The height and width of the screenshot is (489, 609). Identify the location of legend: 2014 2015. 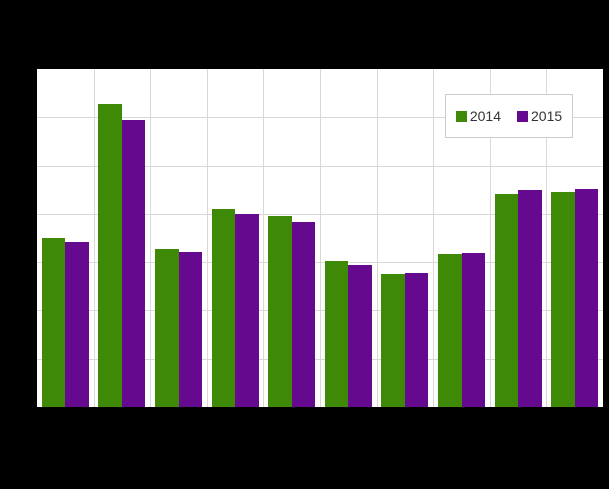
(509, 116).